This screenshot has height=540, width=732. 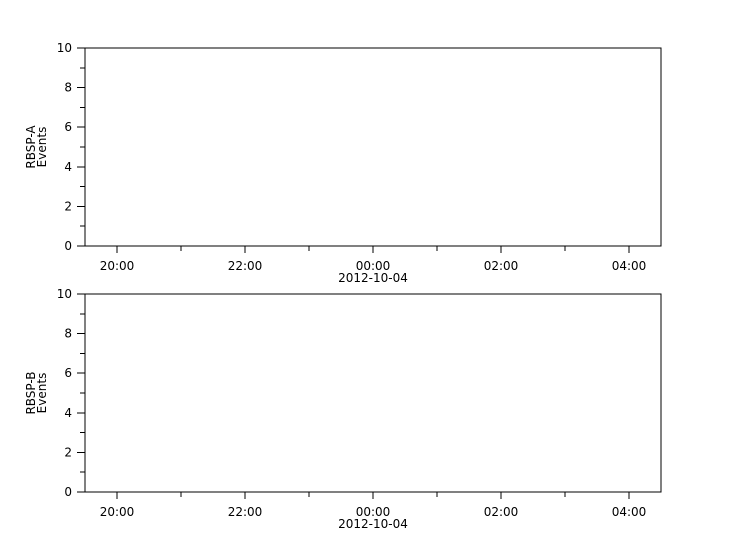 I want to click on y-axis-label: RBSP-B, so click(x=31, y=392).